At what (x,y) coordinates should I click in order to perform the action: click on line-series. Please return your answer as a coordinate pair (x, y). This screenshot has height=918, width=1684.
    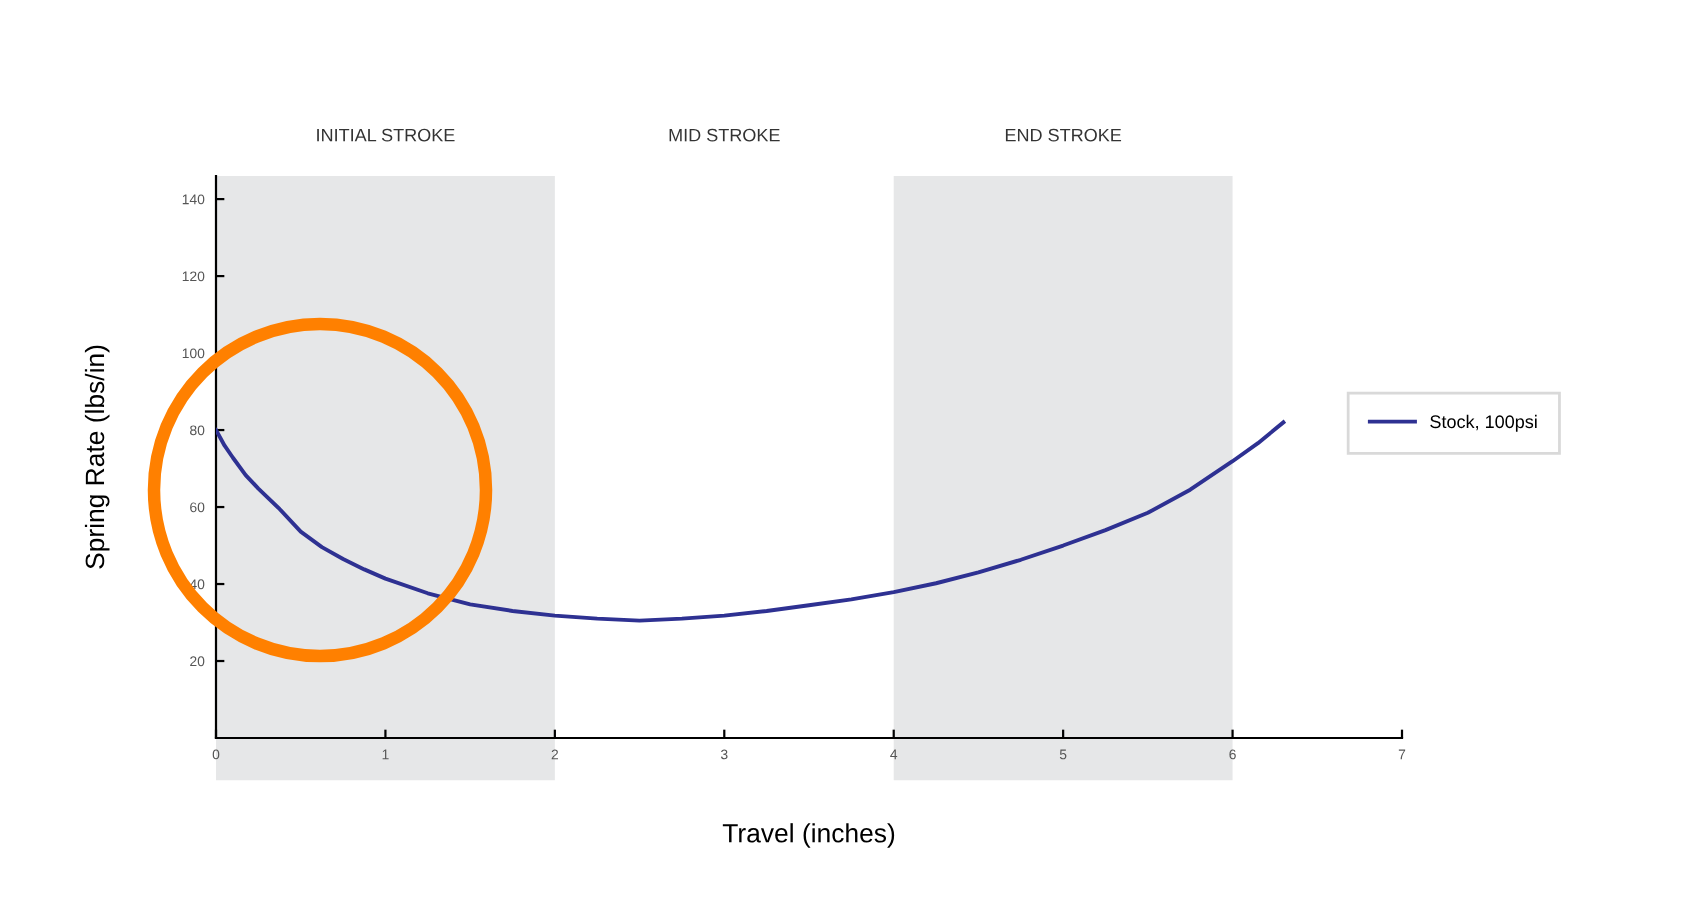
    Looking at the image, I should click on (751, 521).